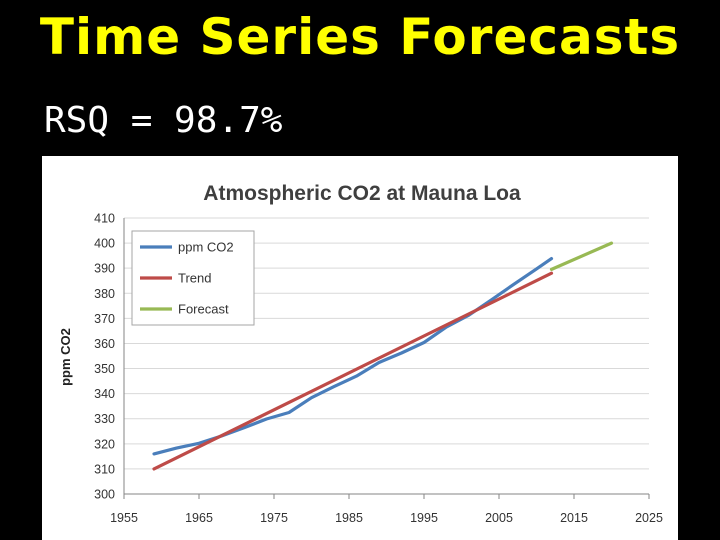  What do you see at coordinates (104, 444) in the screenshot?
I see `y-tick-label: 320` at bounding box center [104, 444].